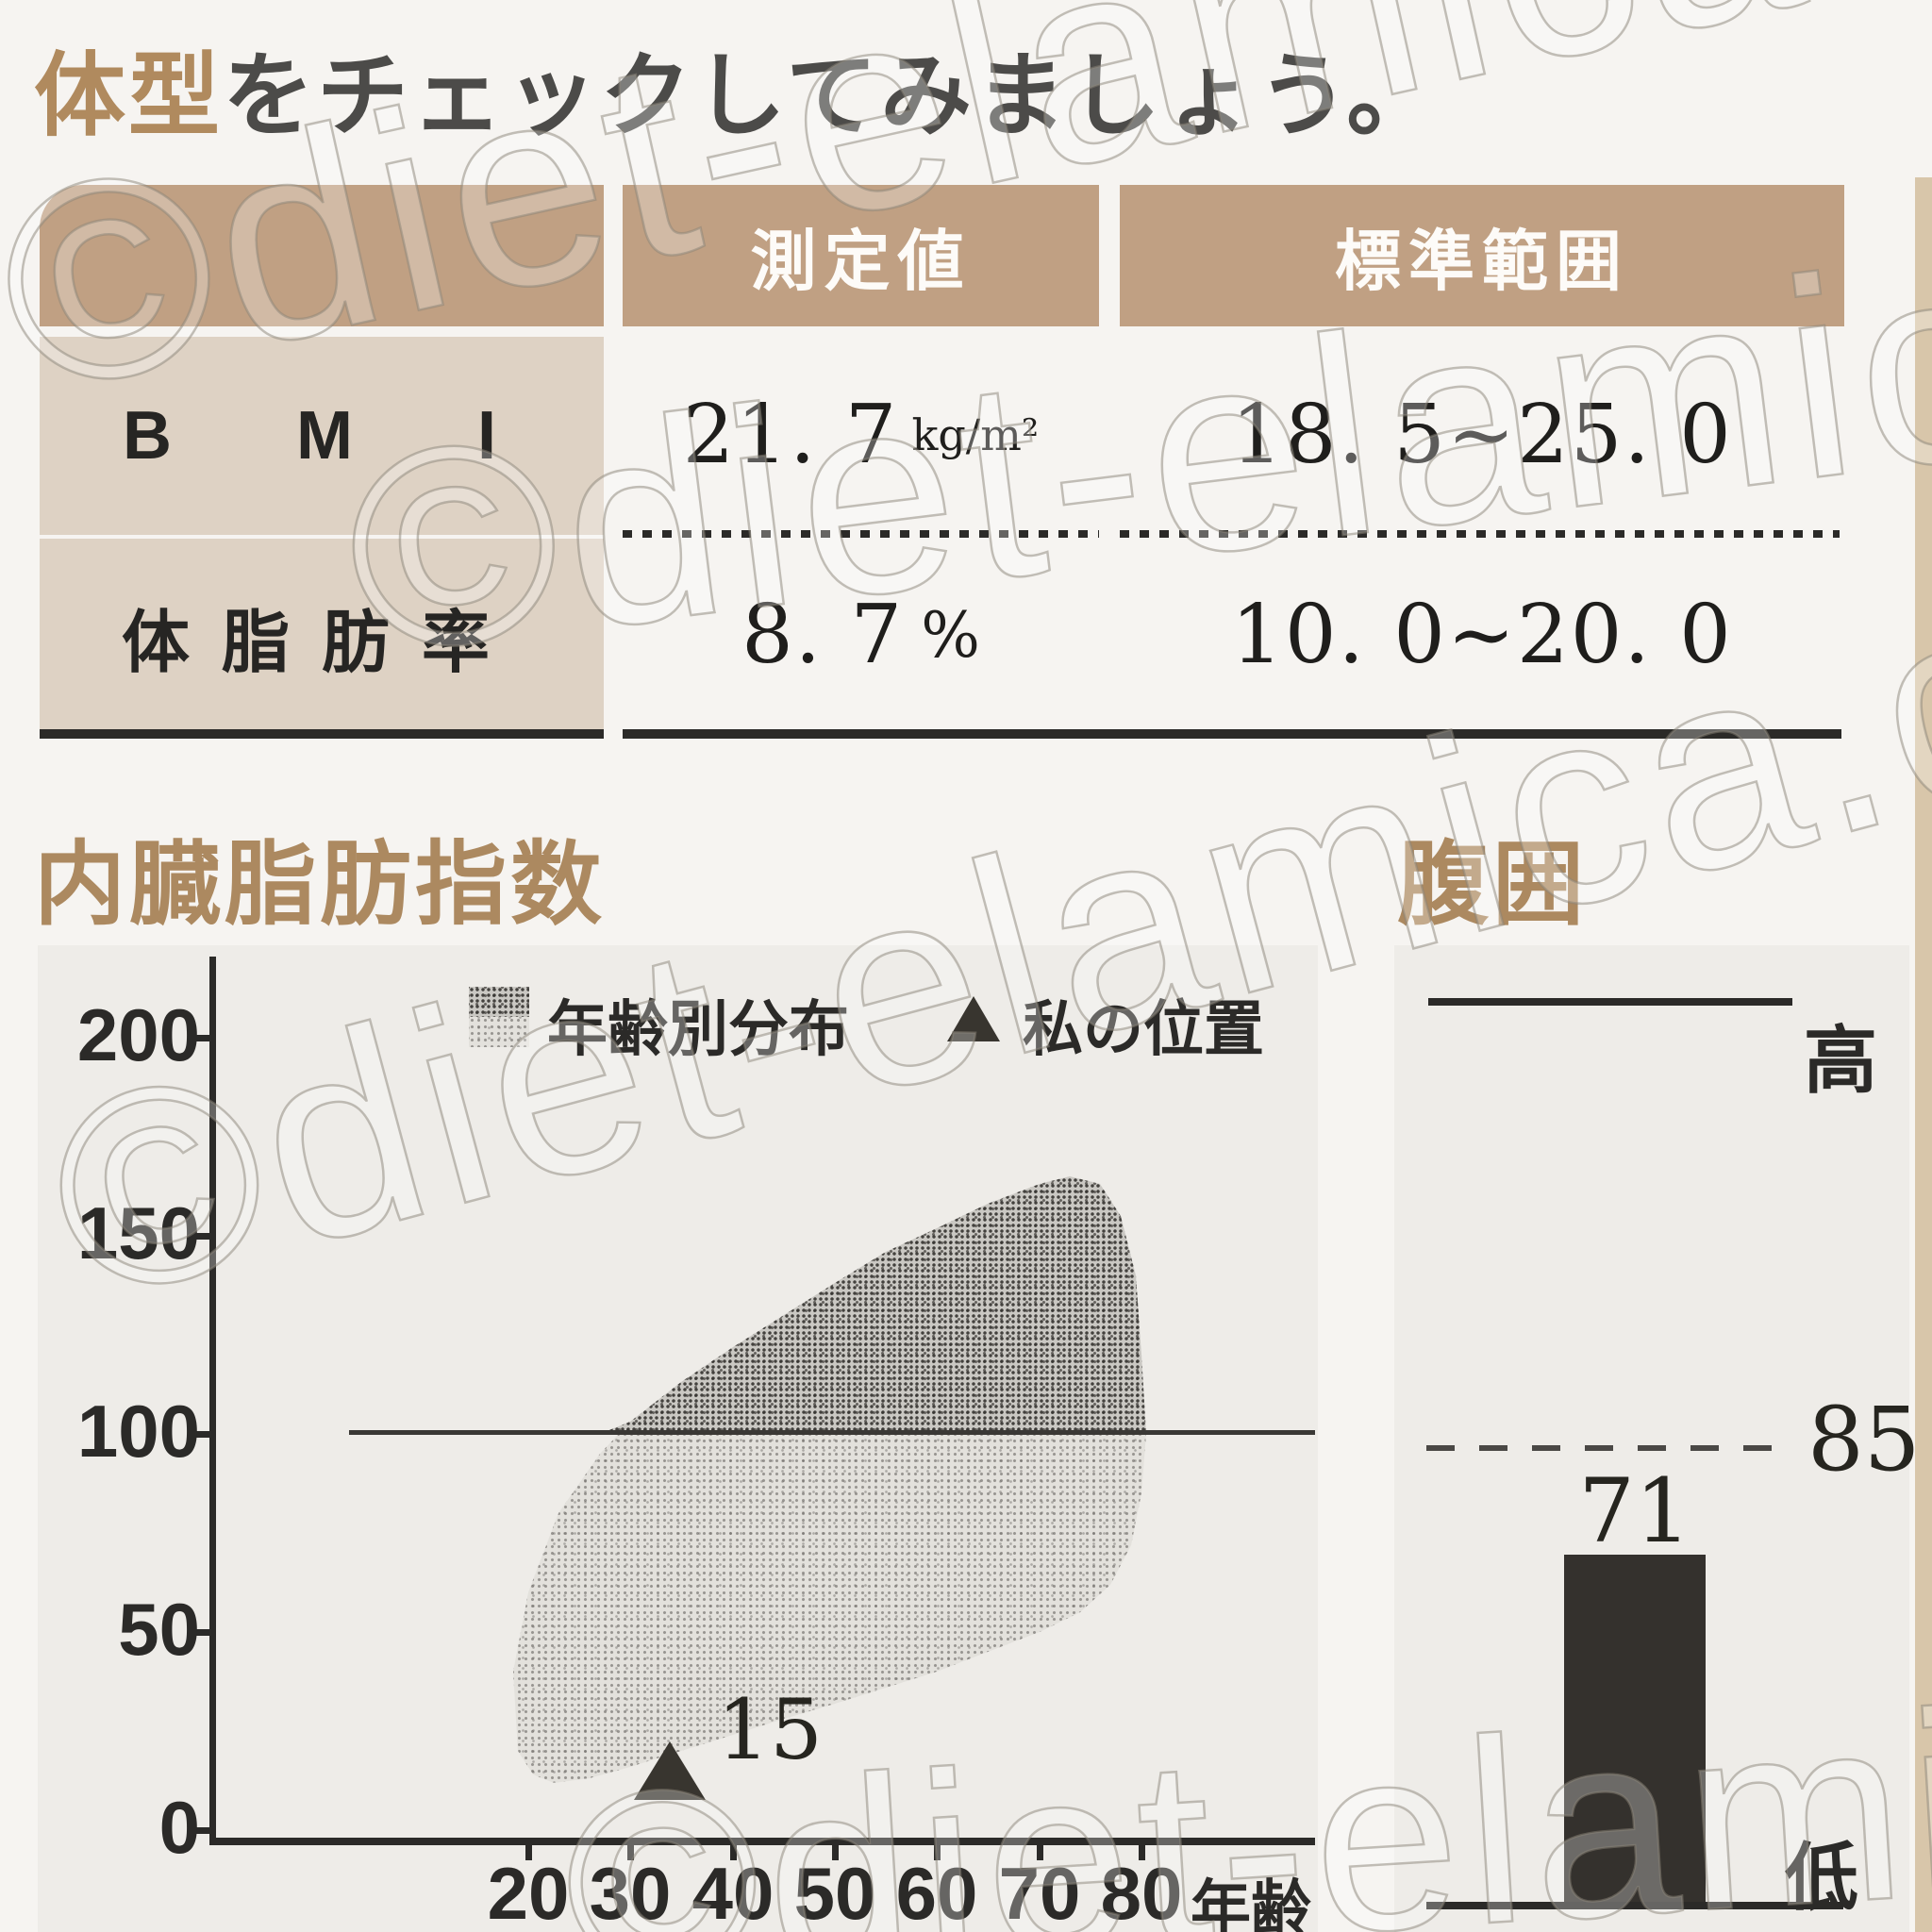 This screenshot has width=1932, height=1932. What do you see at coordinates (1822, 1878) in the screenshot?
I see `waist-low-label: 低` at bounding box center [1822, 1878].